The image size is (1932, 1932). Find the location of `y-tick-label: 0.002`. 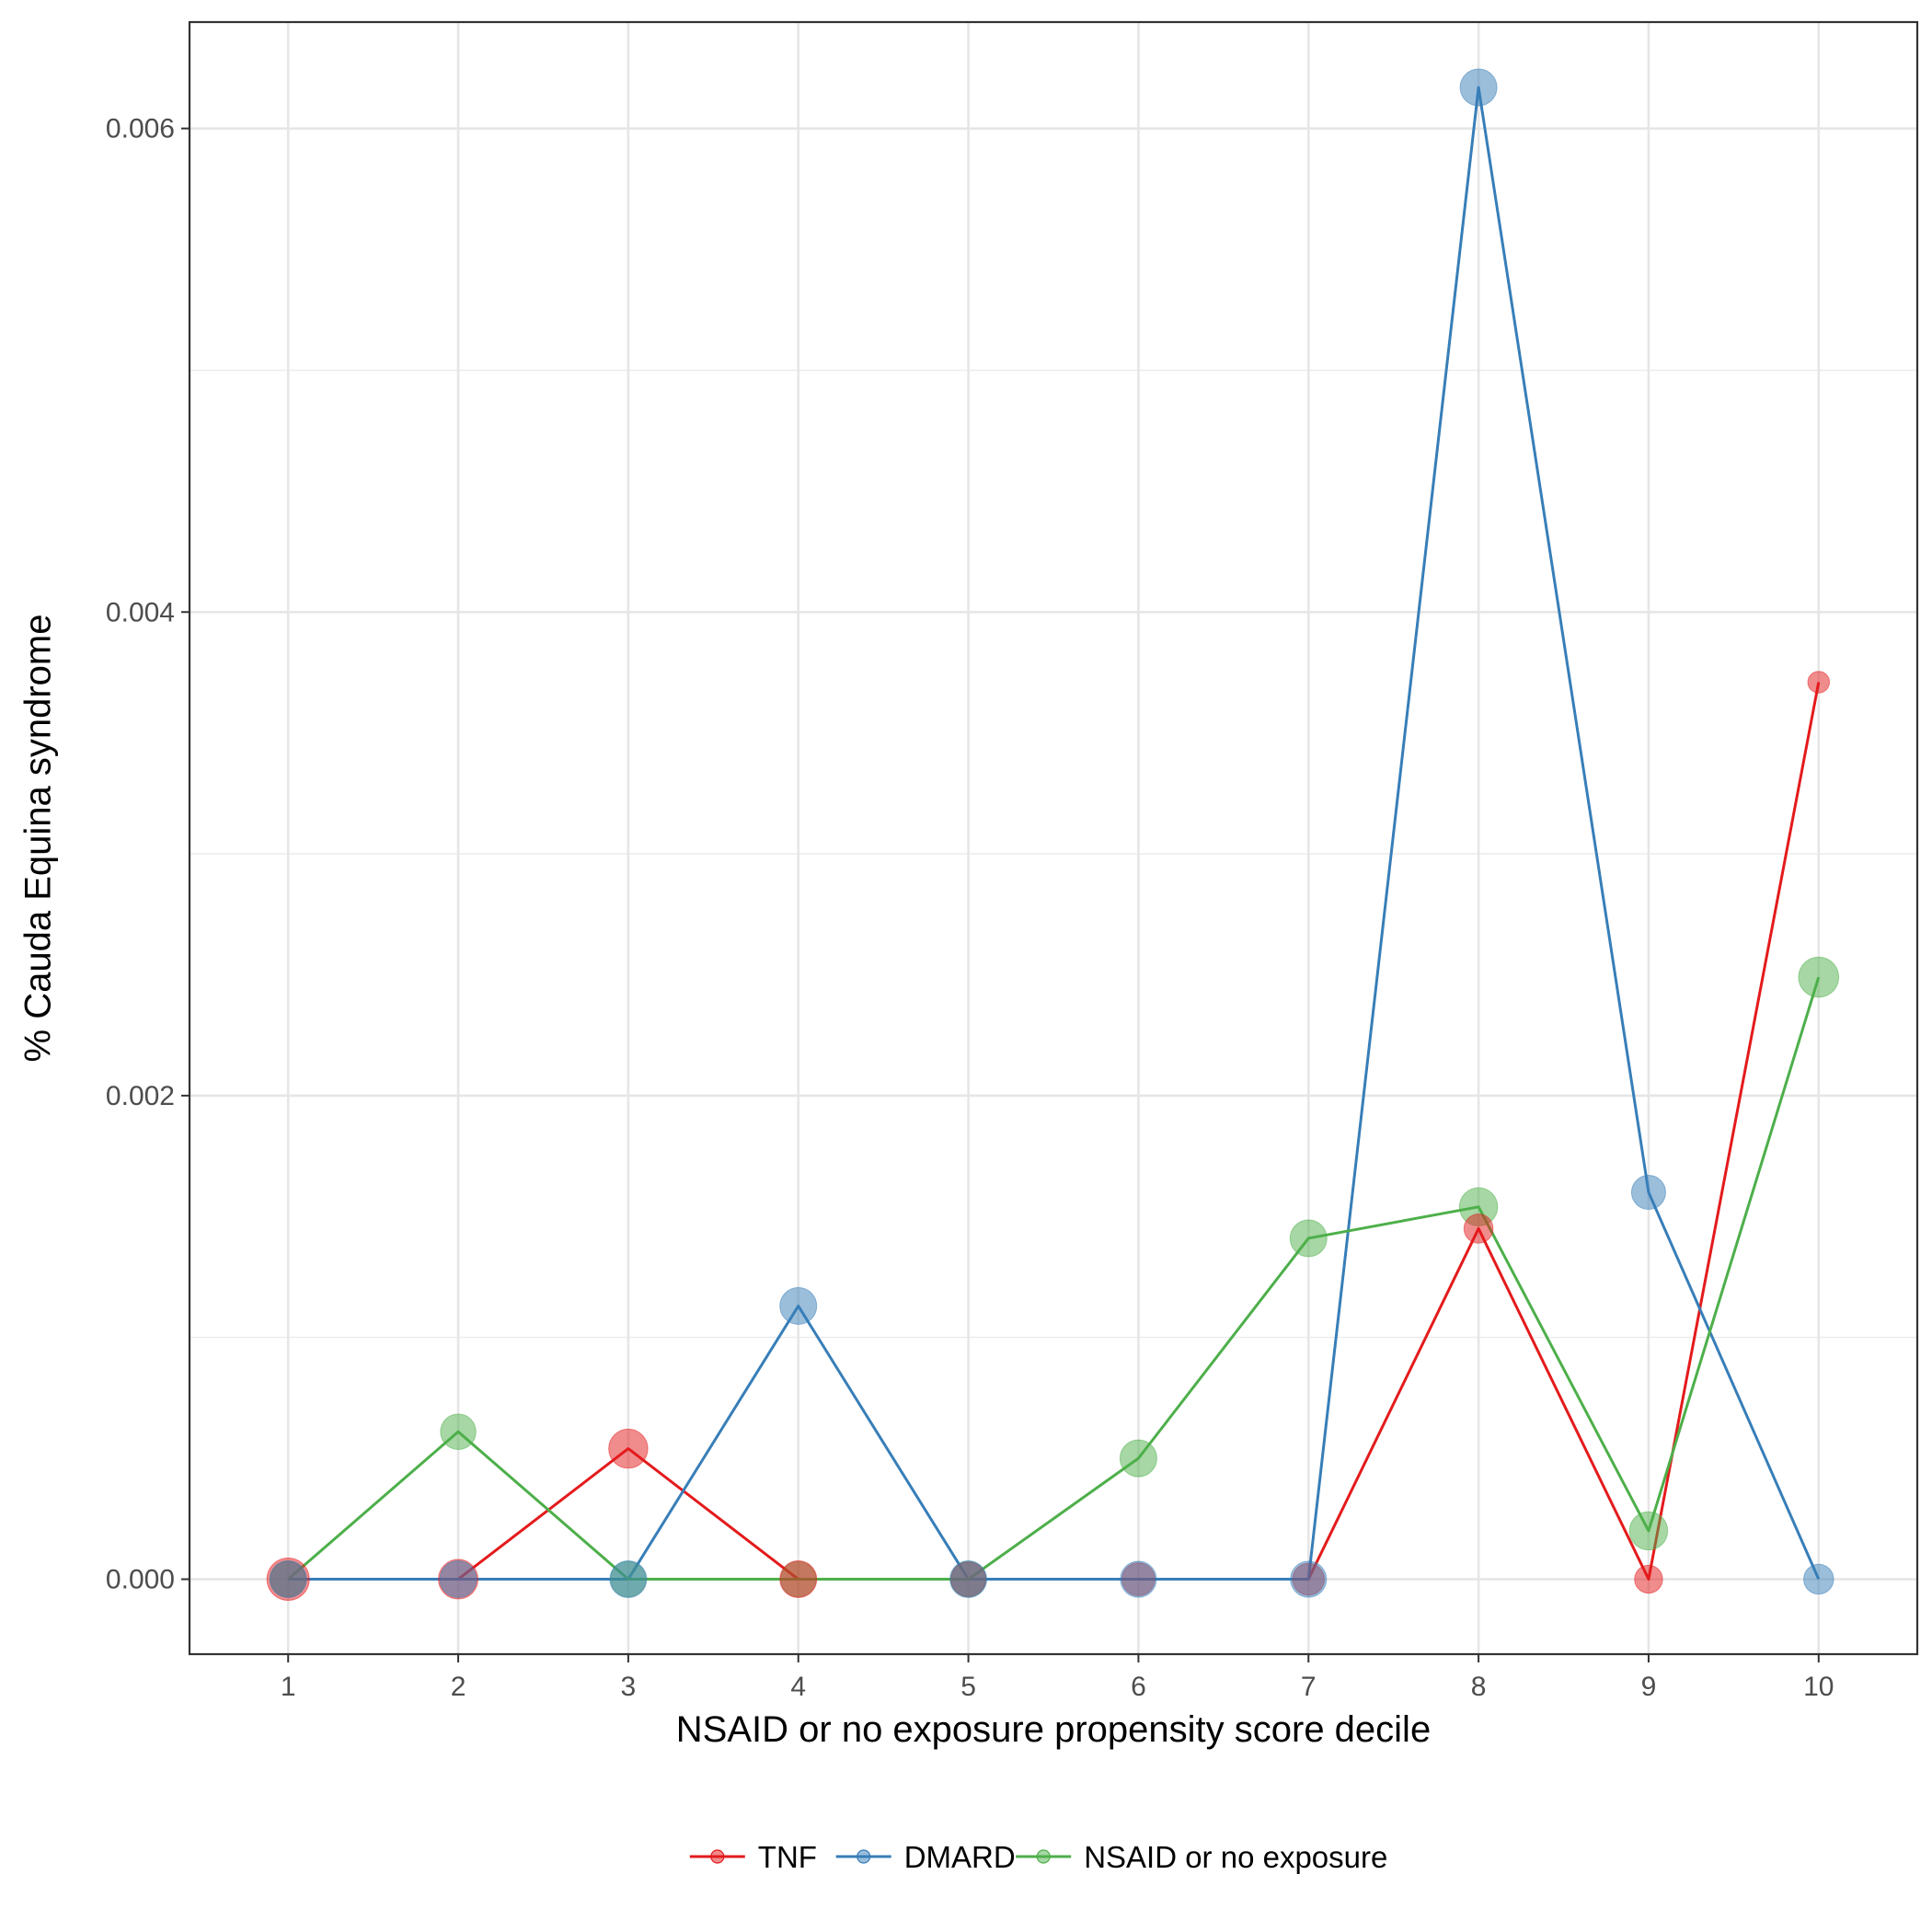

y-tick-label: 0.002 is located at coordinates (140, 1096).